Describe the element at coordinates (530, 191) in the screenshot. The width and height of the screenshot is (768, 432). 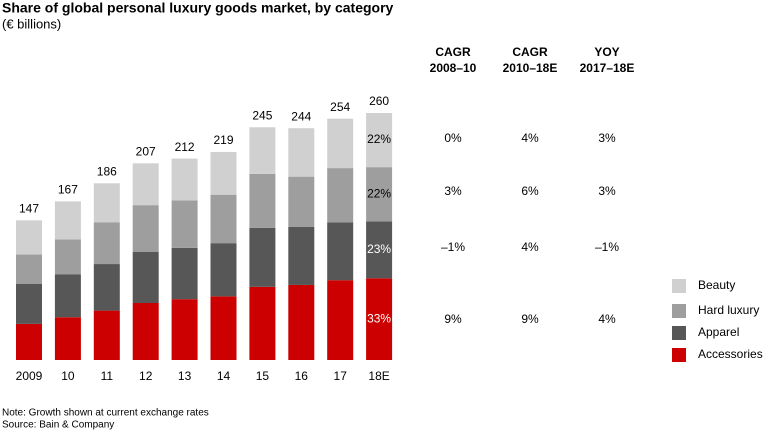
I see `table-cell: 6%` at that location.